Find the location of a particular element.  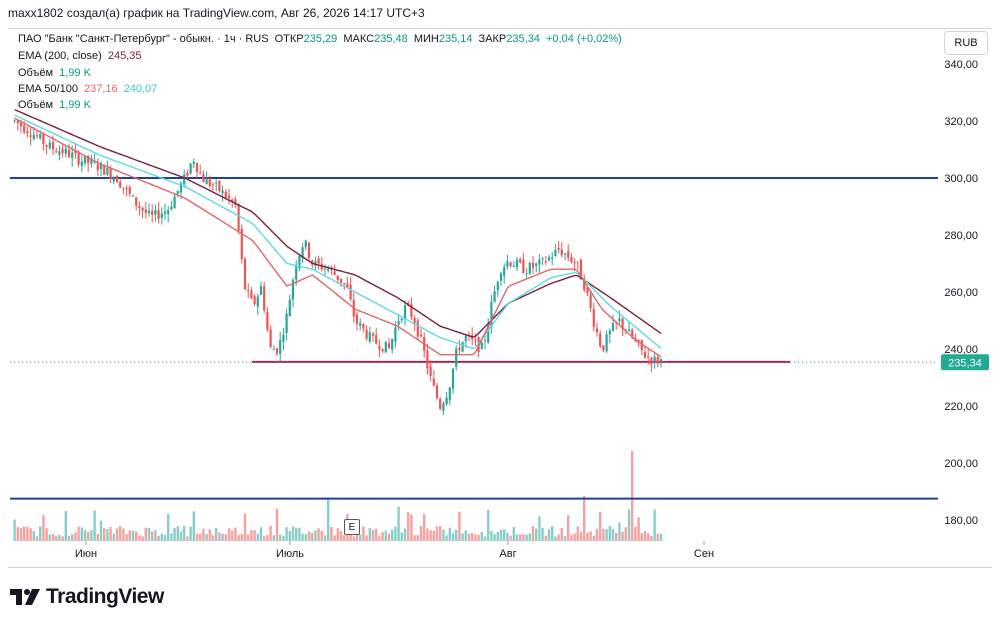

legend-volume2-label: Объём is located at coordinates (36, 105).